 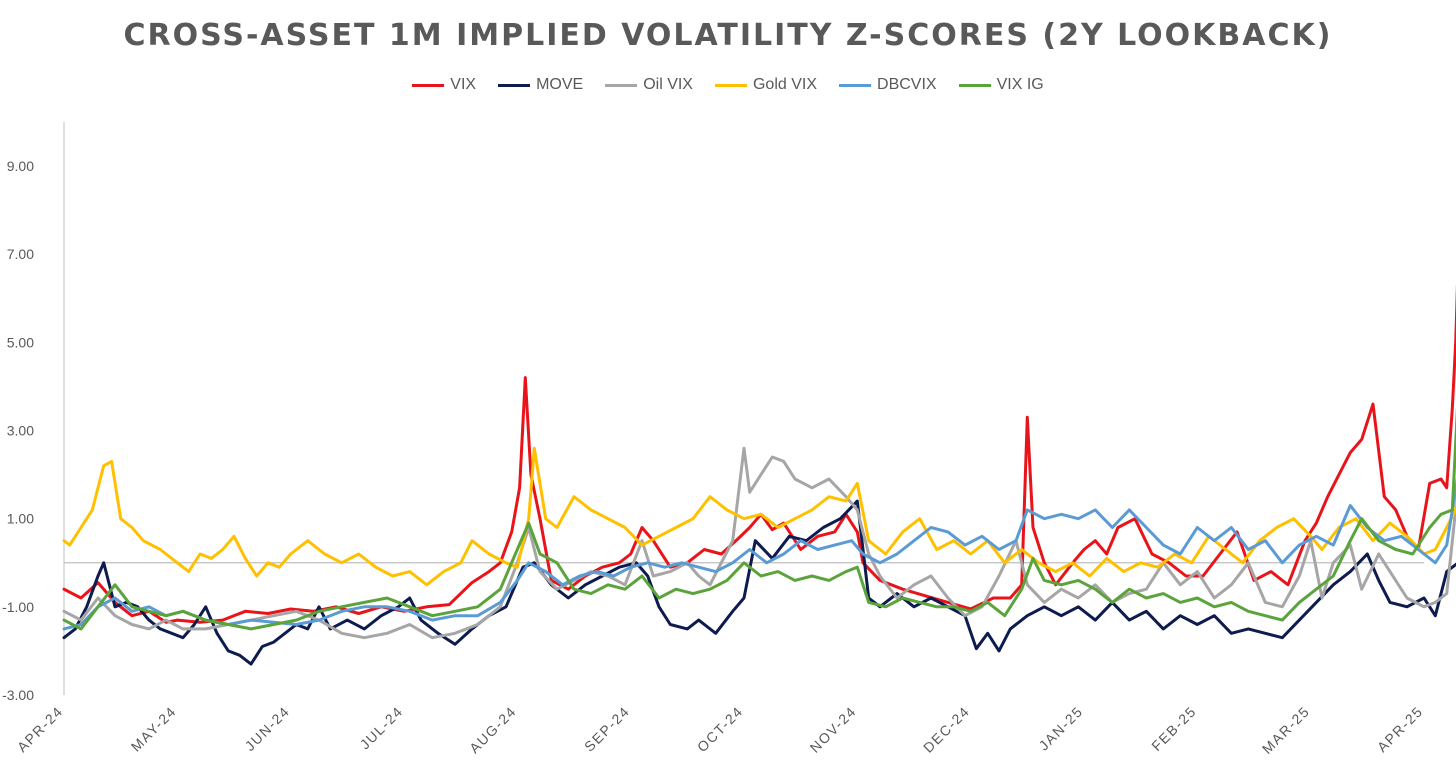 I want to click on legend-item: VIX IG, so click(x=1001, y=85).